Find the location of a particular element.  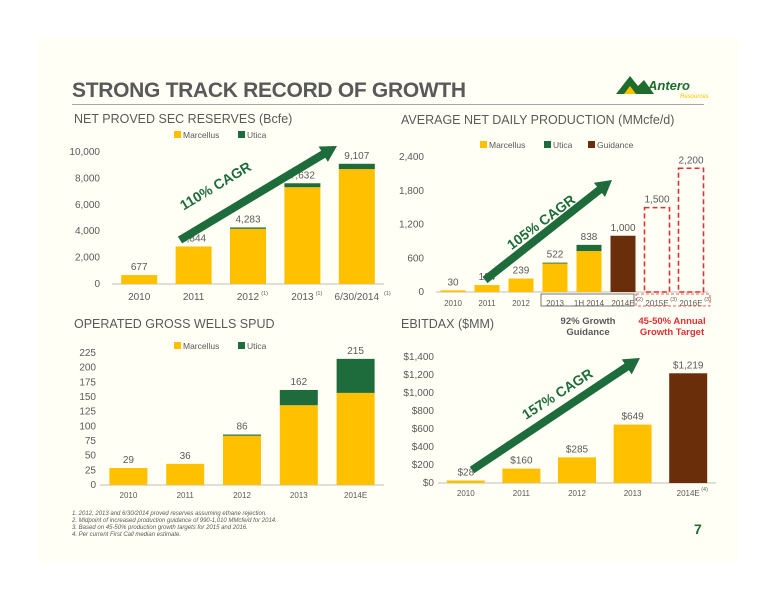

guidance-note-text: 92% Growth Guidance is located at coordinates (588, 327).